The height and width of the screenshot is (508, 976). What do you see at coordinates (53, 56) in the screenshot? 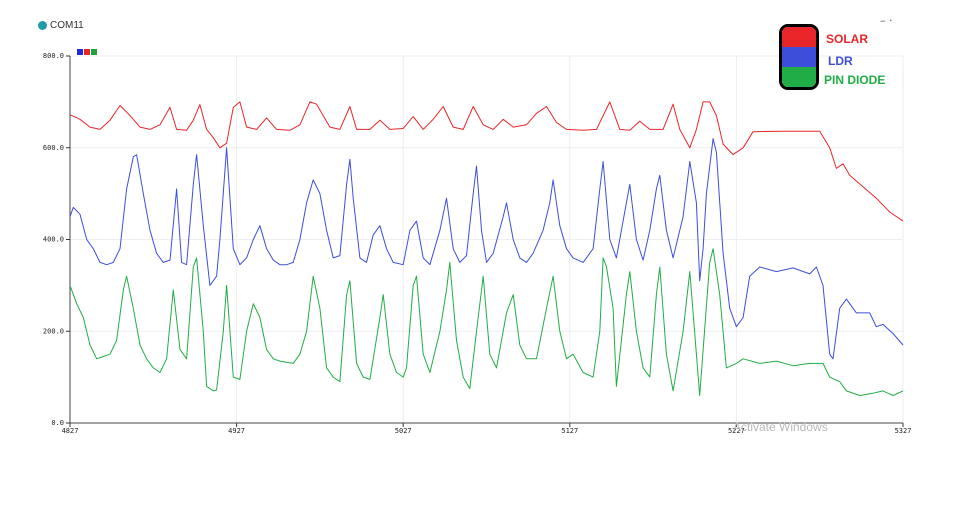
I see `y-tick-label: 800.0` at bounding box center [53, 56].